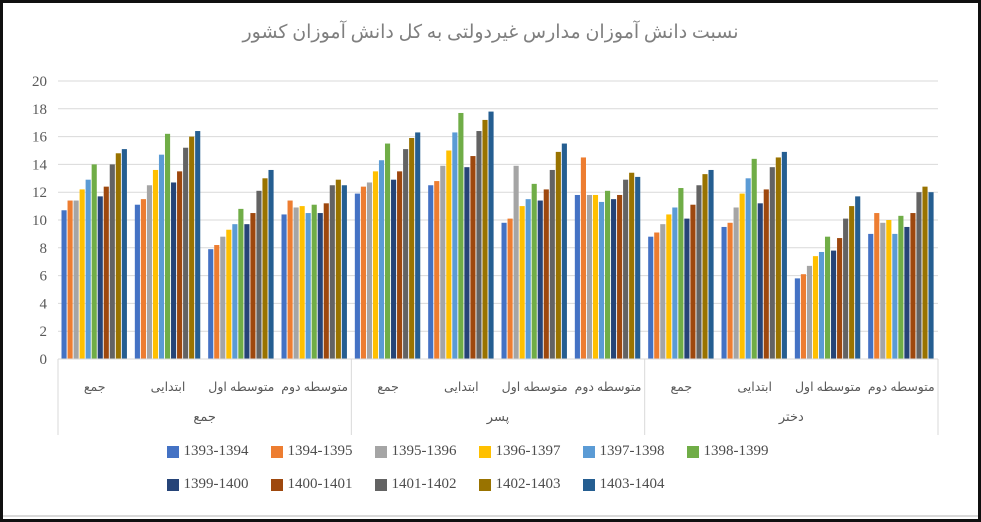 The image size is (981, 522). Describe the element at coordinates (40, 165) in the screenshot. I see `y-axis-label: 14` at that location.